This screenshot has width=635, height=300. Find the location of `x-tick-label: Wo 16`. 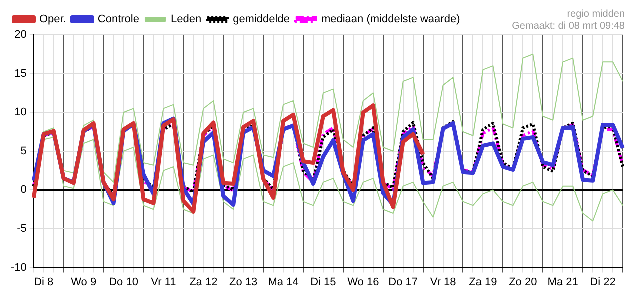

x-tick-label: Wo 16 is located at coordinates (364, 282).